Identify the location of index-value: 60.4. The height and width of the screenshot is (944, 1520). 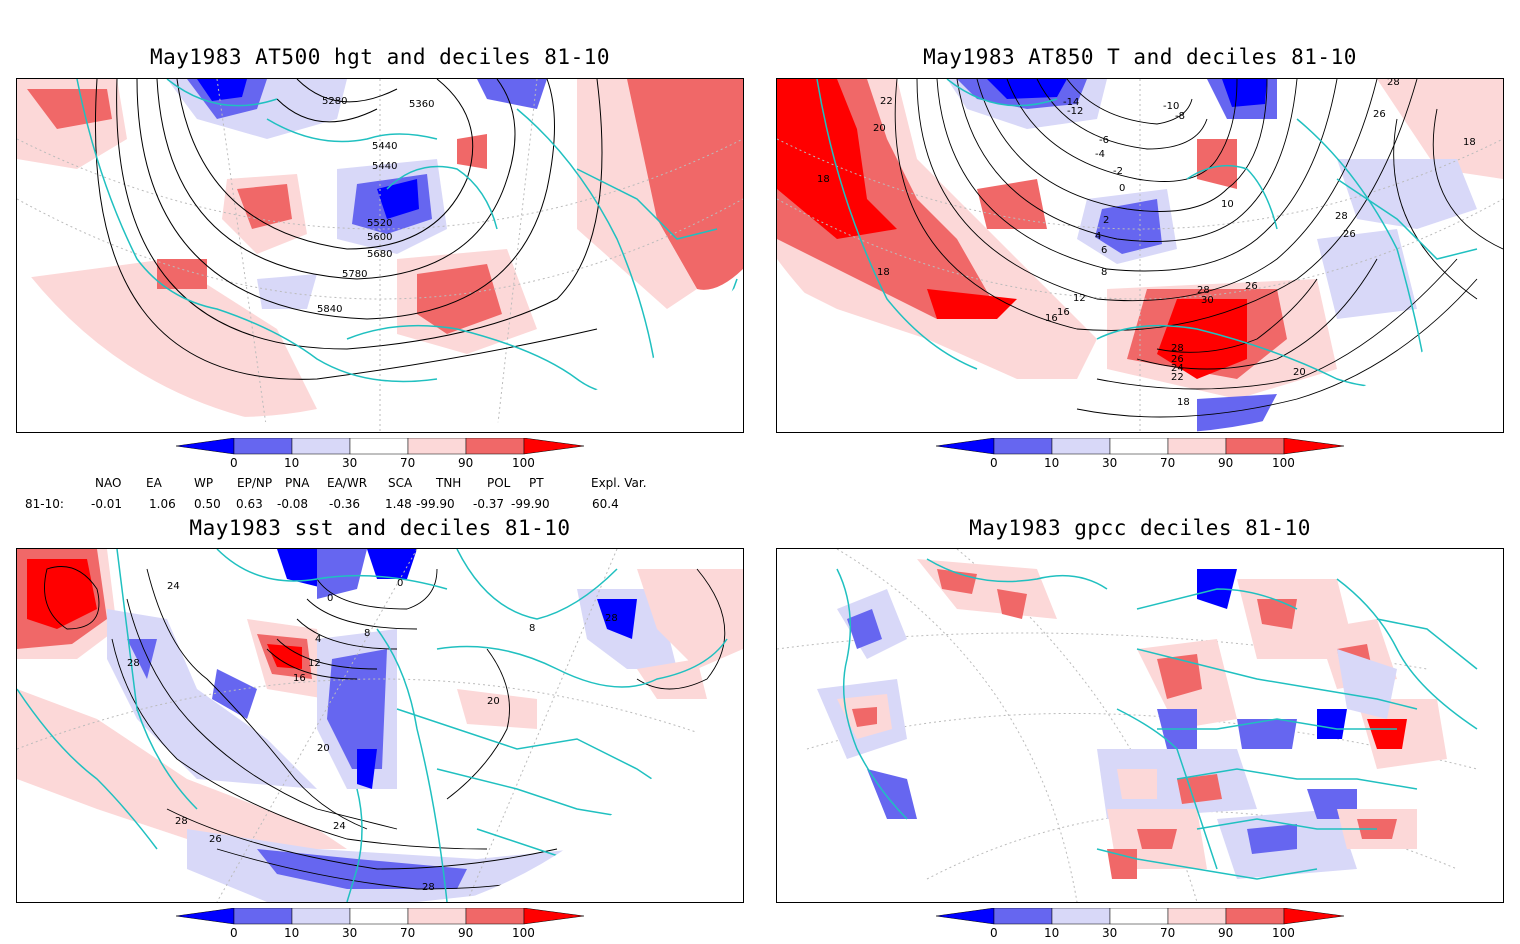
(605, 504).